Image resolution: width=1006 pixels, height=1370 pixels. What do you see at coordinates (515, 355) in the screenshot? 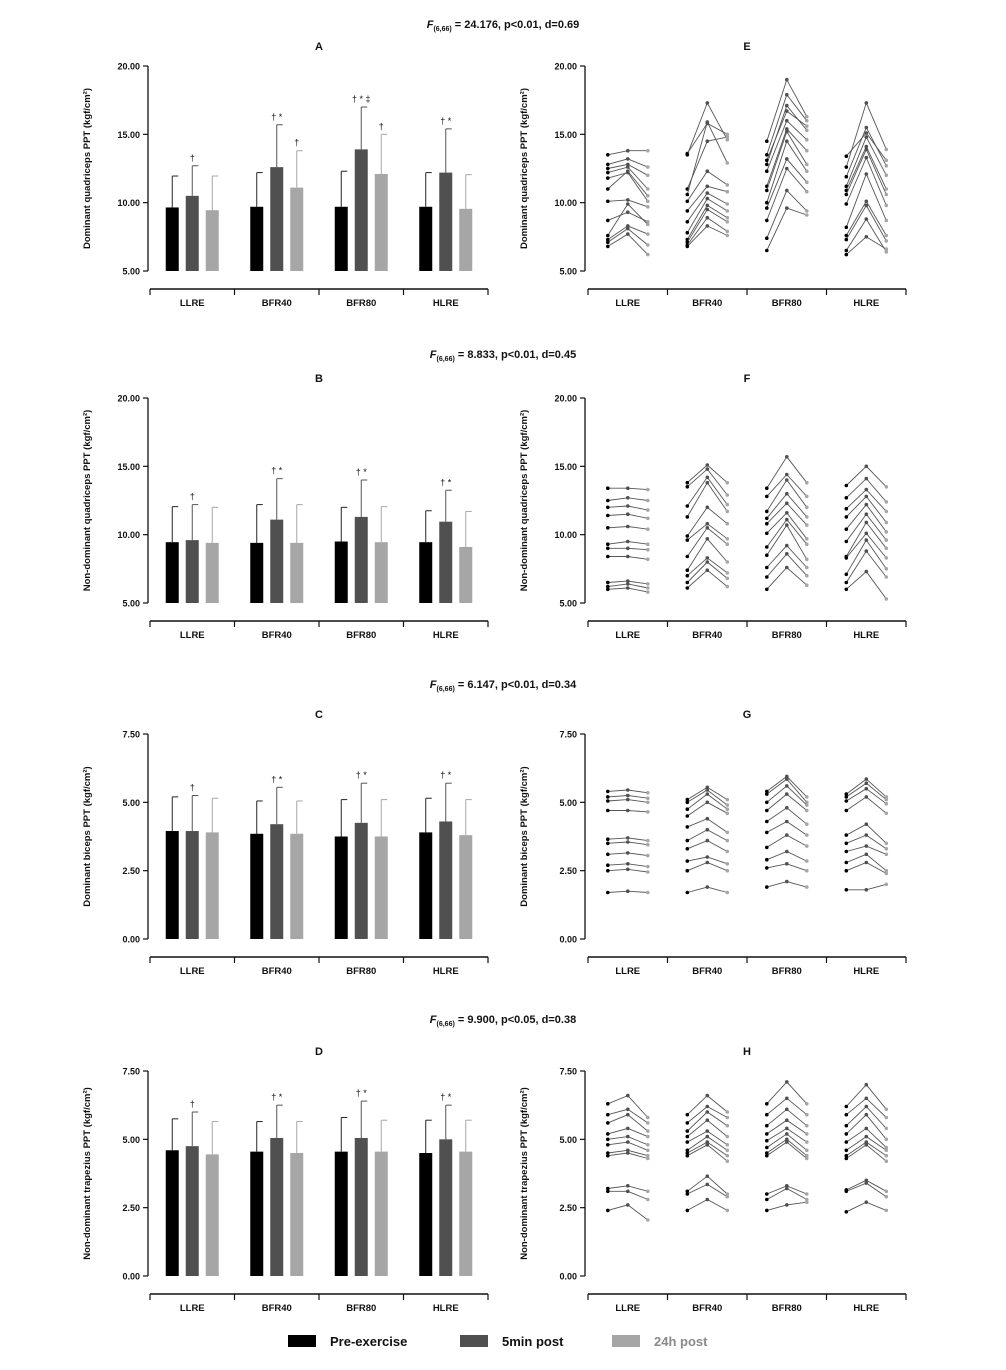
I see `stat-values: = 8.833, p<0.01, d=0.45` at bounding box center [515, 355].